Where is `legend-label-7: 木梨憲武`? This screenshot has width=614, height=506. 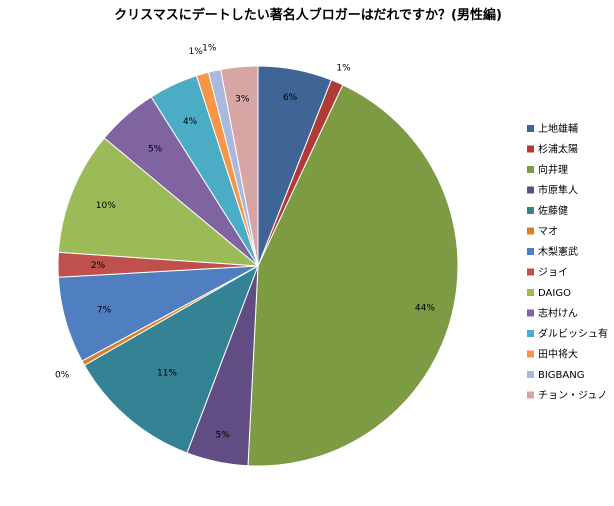
legend-label-7: 木梨憲武 is located at coordinates (558, 251).